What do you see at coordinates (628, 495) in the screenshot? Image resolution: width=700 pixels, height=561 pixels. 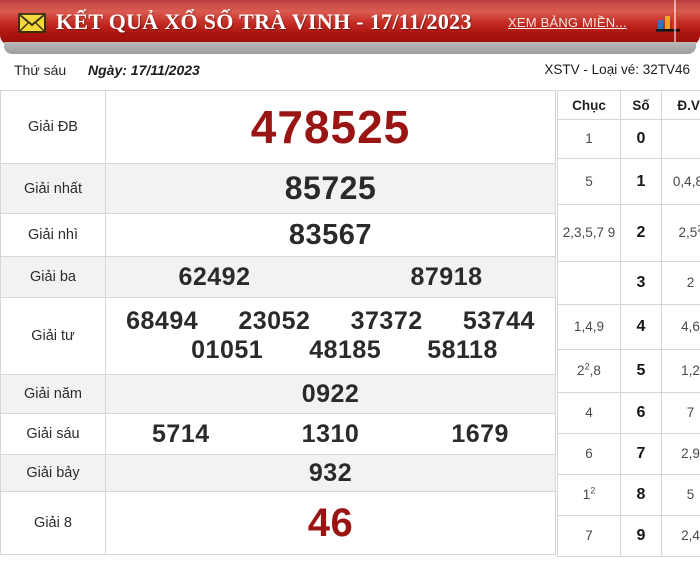 I see `table-row: 12 8 5` at bounding box center [628, 495].